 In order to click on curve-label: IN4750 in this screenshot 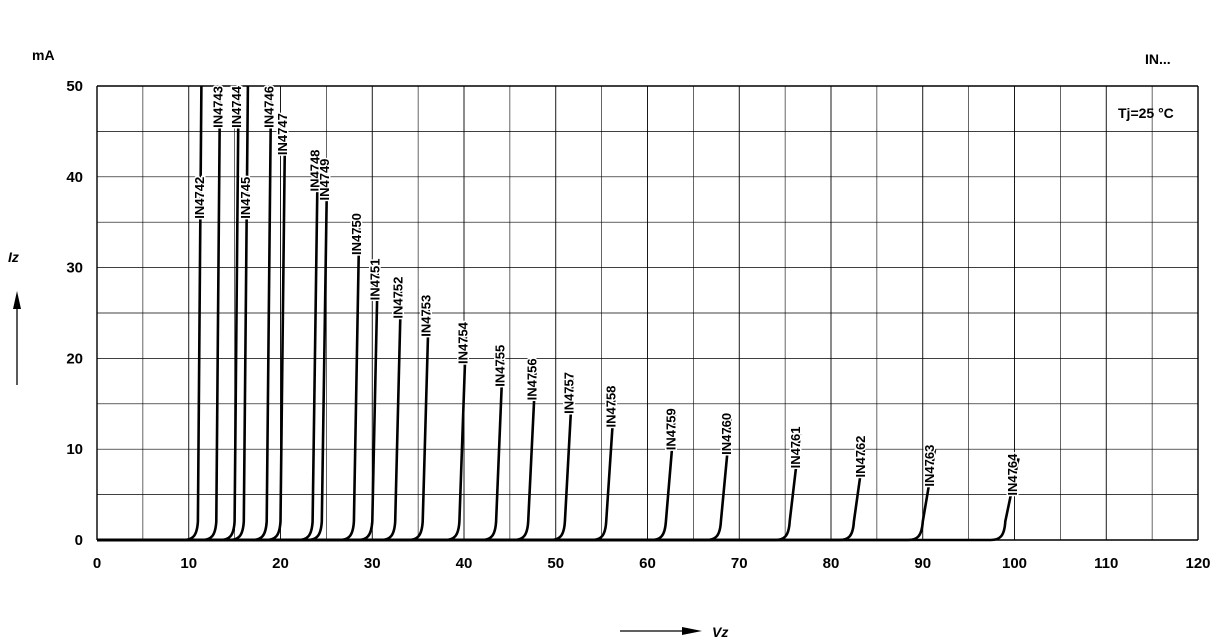, I will do `click(356, 234)`.